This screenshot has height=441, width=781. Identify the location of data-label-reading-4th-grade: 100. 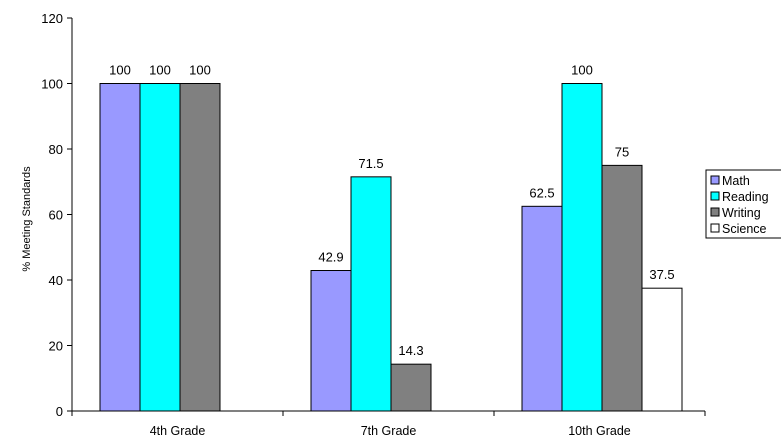
(160, 70).